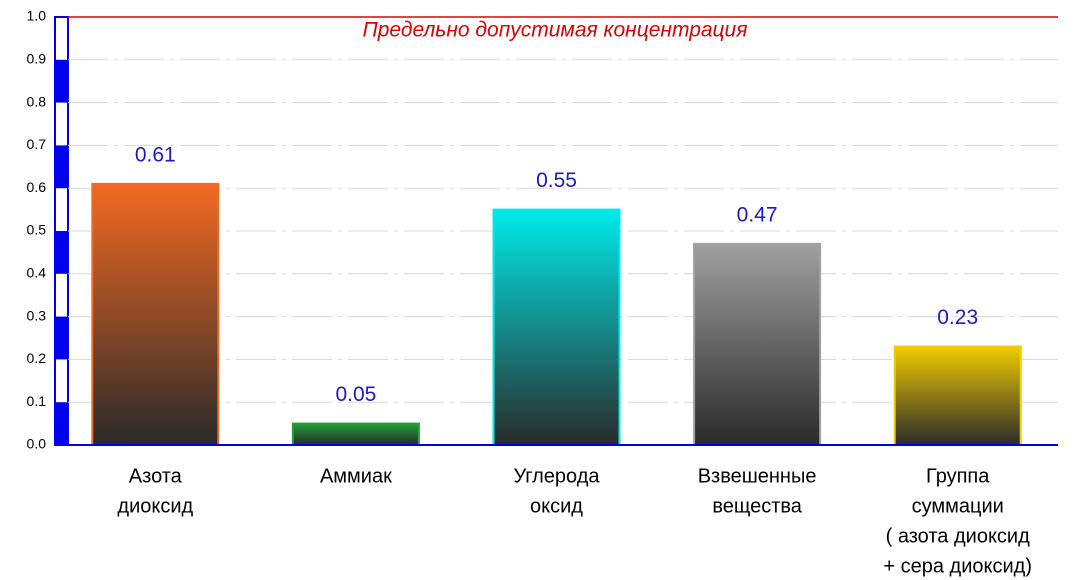 The height and width of the screenshot is (580, 1082). Describe the element at coordinates (37, 16) in the screenshot. I see `y-tick-label: 1.0` at that location.